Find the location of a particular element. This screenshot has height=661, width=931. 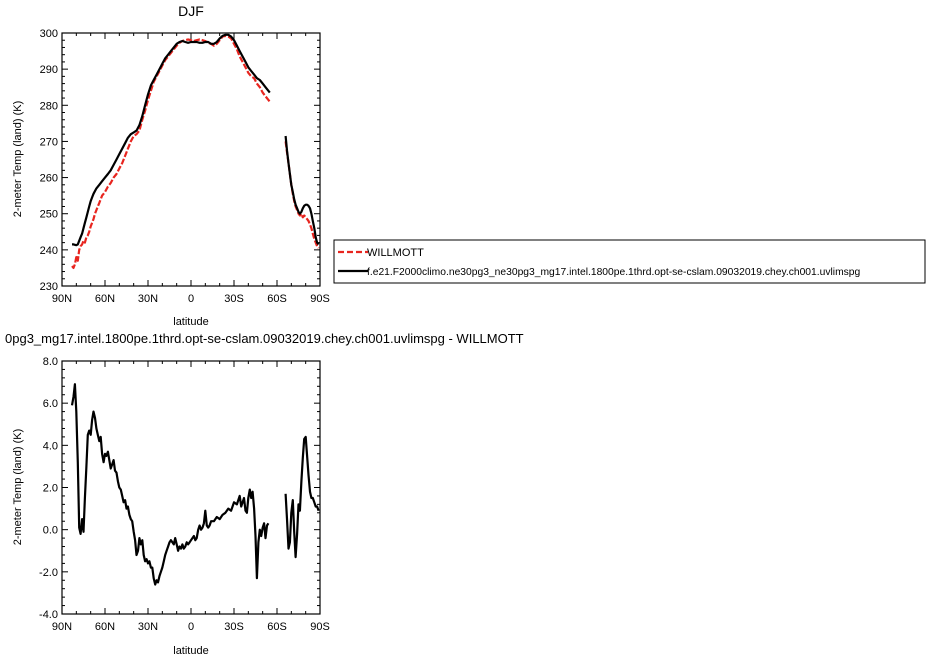

y-tick-label: 290 is located at coordinates (49, 70).